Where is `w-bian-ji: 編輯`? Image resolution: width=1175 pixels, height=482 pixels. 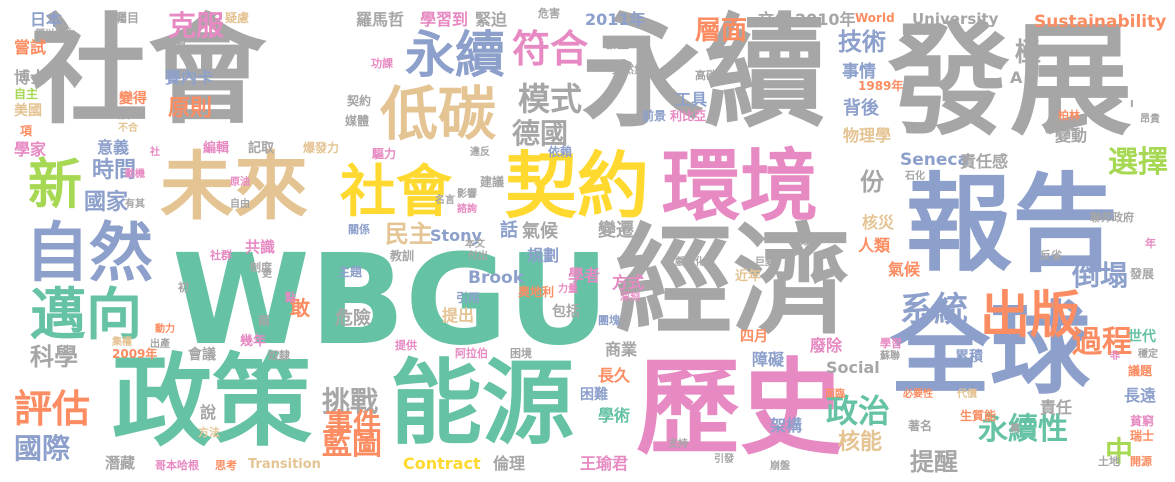
w-bian-ji: 編輯 is located at coordinates (216, 148).